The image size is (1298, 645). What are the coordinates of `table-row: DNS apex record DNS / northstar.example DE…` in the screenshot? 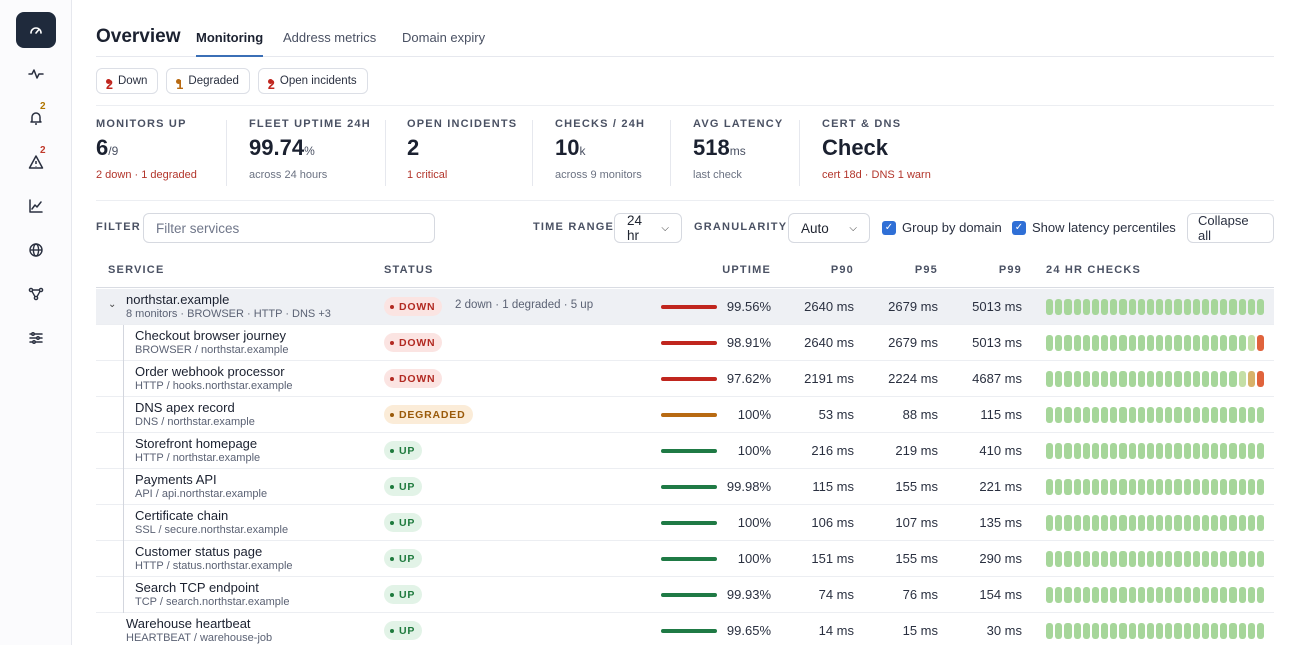 It's located at (685, 415).